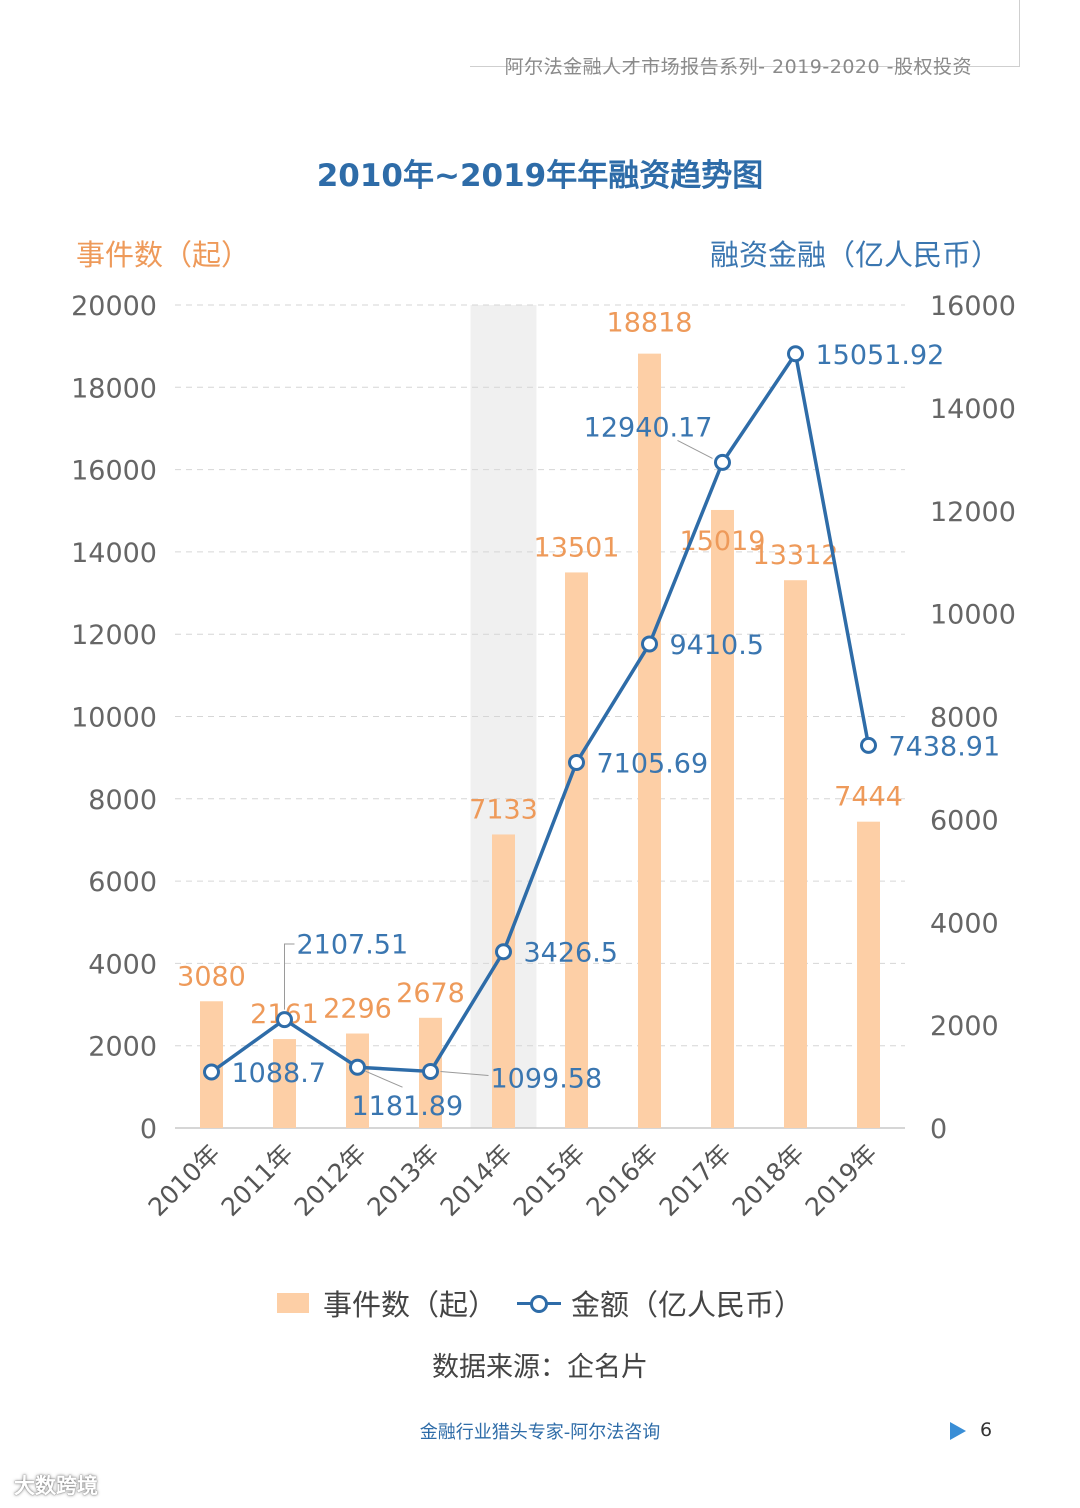  What do you see at coordinates (114, 553) in the screenshot?
I see `left-tick-label: 14000` at bounding box center [114, 553].